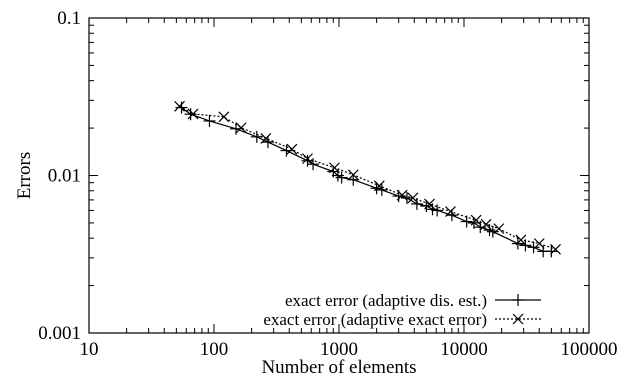 The height and width of the screenshot is (390, 638). I want to click on x-tick-label: 100, so click(214, 349).